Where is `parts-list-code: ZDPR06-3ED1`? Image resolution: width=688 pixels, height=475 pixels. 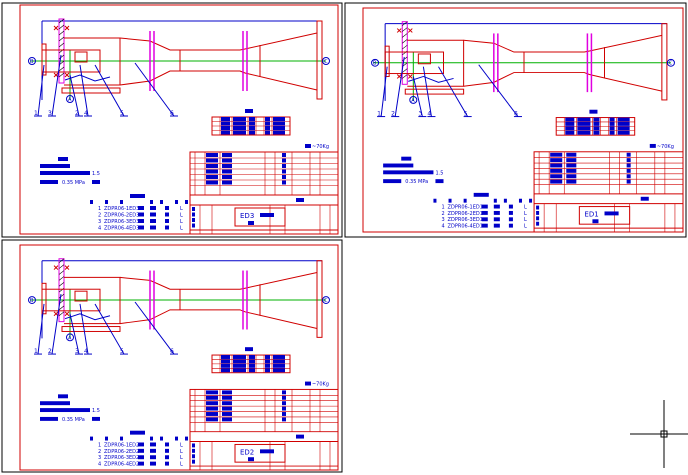
parts-list-code: ZDPR06-3ED1 is located at coordinates (465, 220).